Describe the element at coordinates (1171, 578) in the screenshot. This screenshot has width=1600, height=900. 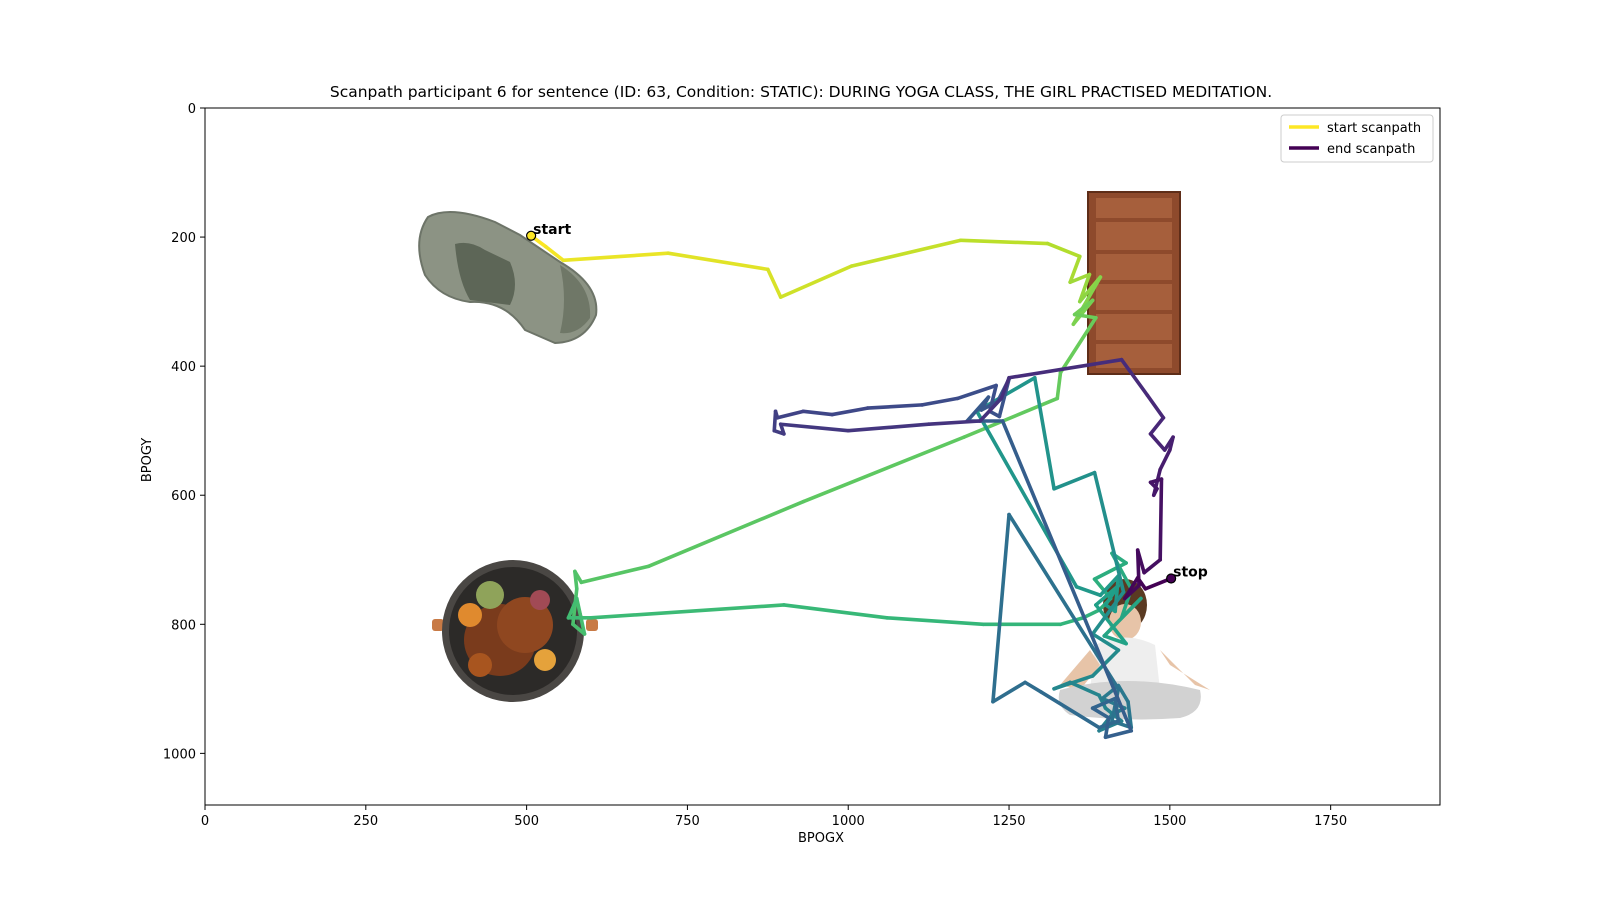
I see `stop-marker` at that location.